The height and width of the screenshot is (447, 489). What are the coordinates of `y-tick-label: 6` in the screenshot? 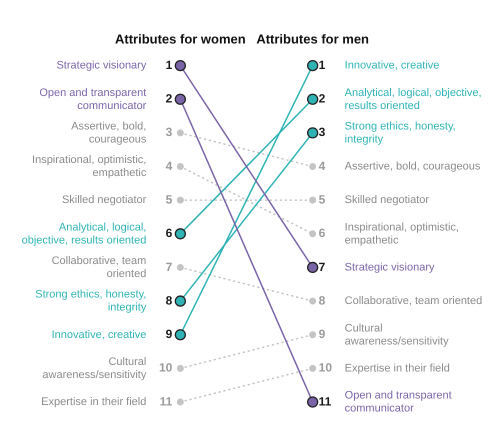 It's located at (169, 233).